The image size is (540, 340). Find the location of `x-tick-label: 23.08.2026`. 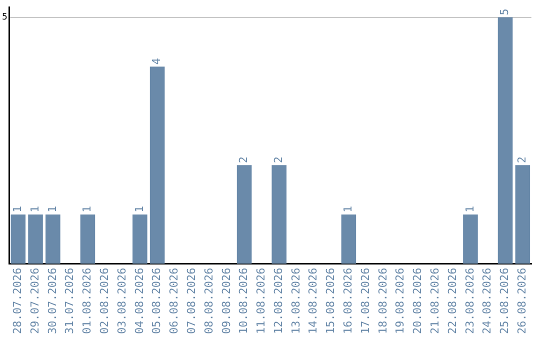

x-tick-label: 23.08.2026 is located at coordinates (469, 301).